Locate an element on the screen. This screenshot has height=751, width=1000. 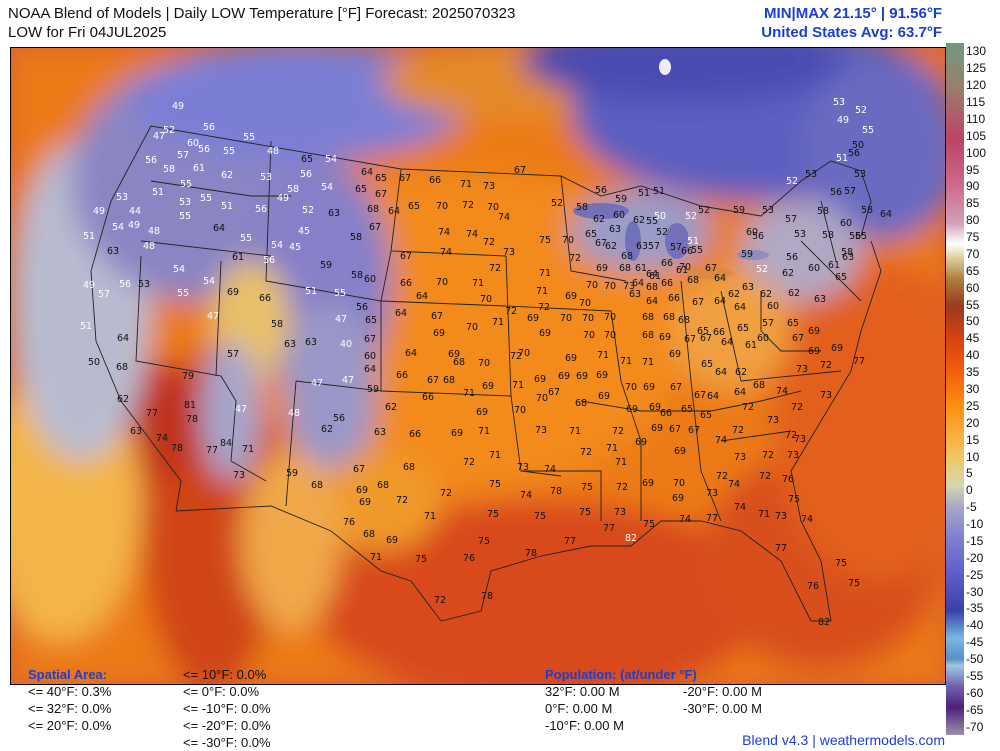
temperature-label: 44 is located at coordinates (135, 211).